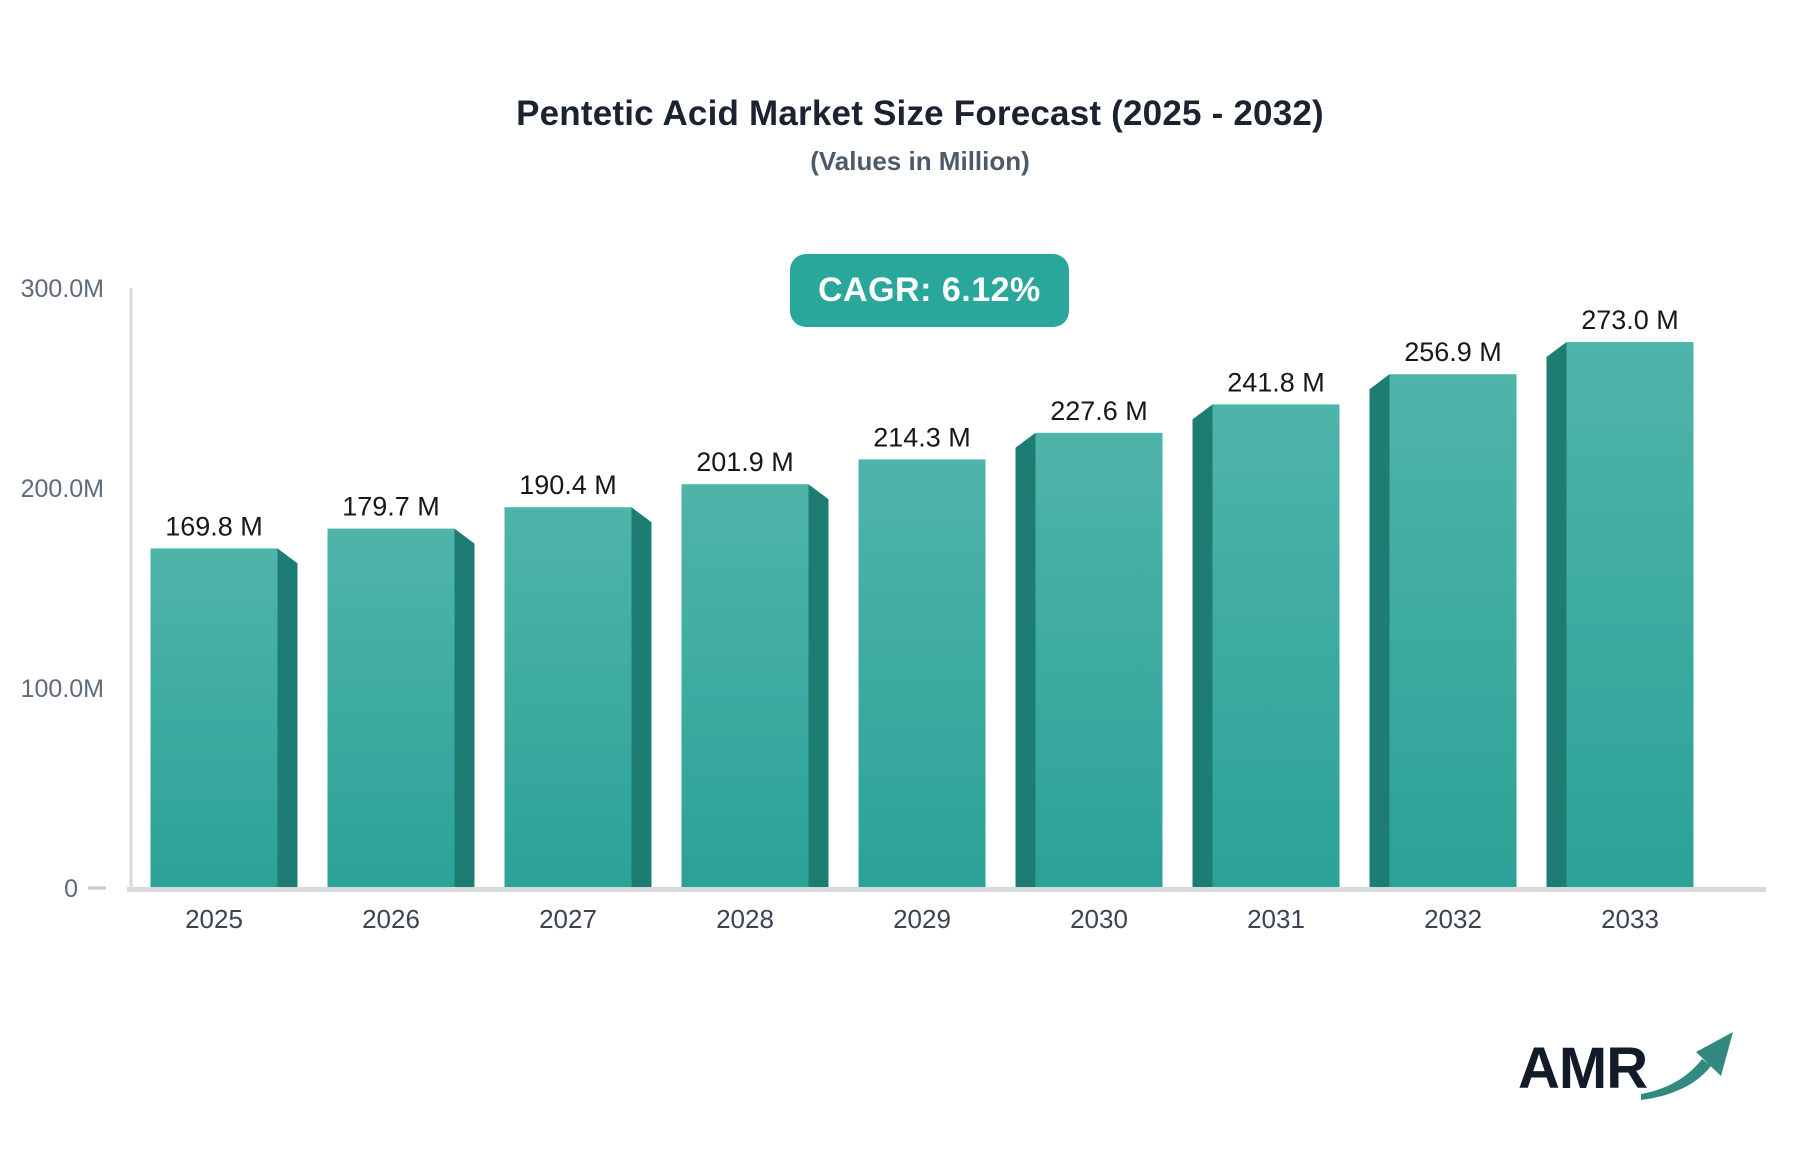  What do you see at coordinates (1099, 919) in the screenshot?
I see `x-tick-label: 2030` at bounding box center [1099, 919].